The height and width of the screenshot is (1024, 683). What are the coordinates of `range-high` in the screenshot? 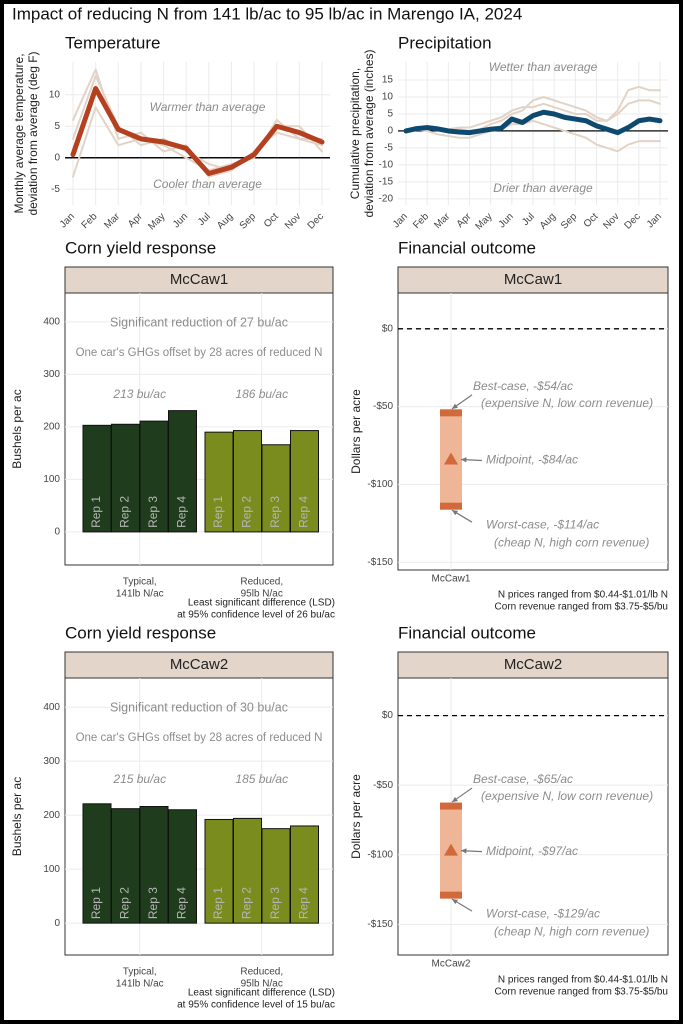 It's located at (451, 806).